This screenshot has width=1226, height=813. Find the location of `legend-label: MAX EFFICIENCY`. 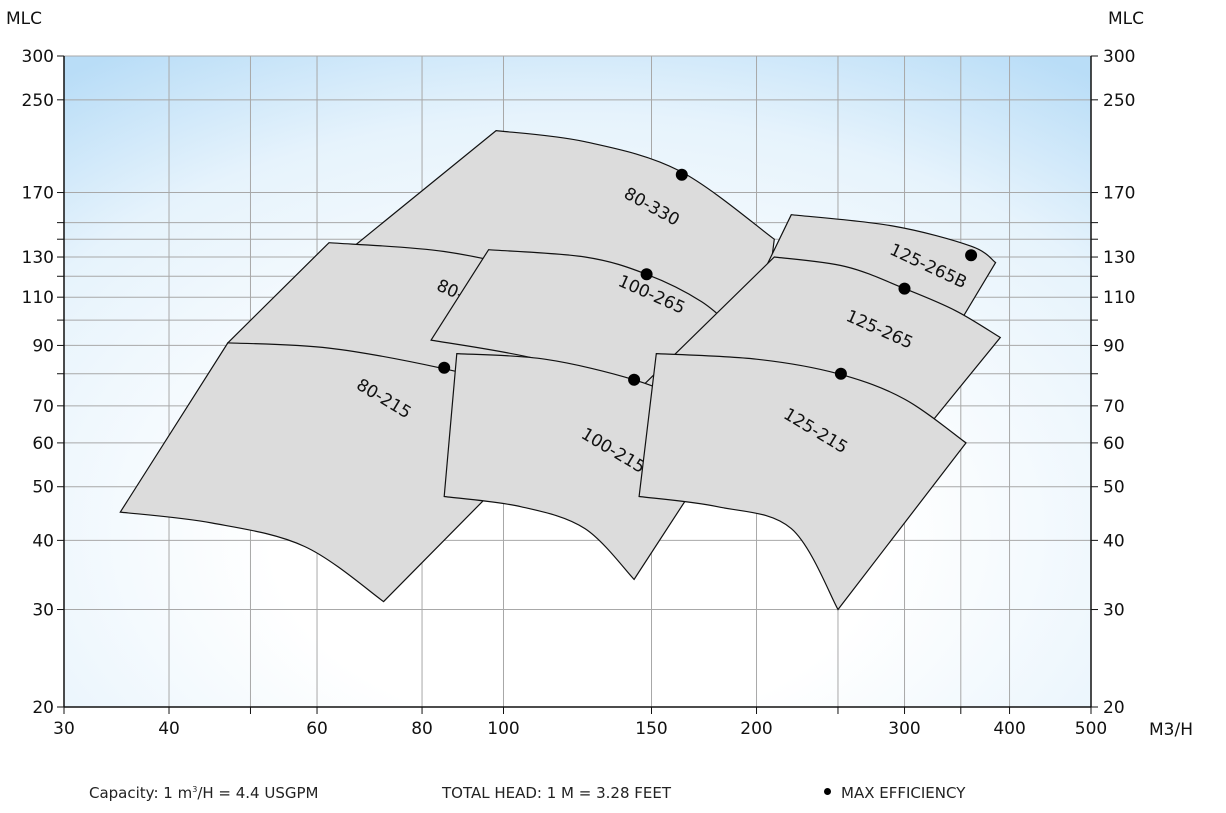

legend-label: MAX EFFICIENCY is located at coordinates (903, 793).